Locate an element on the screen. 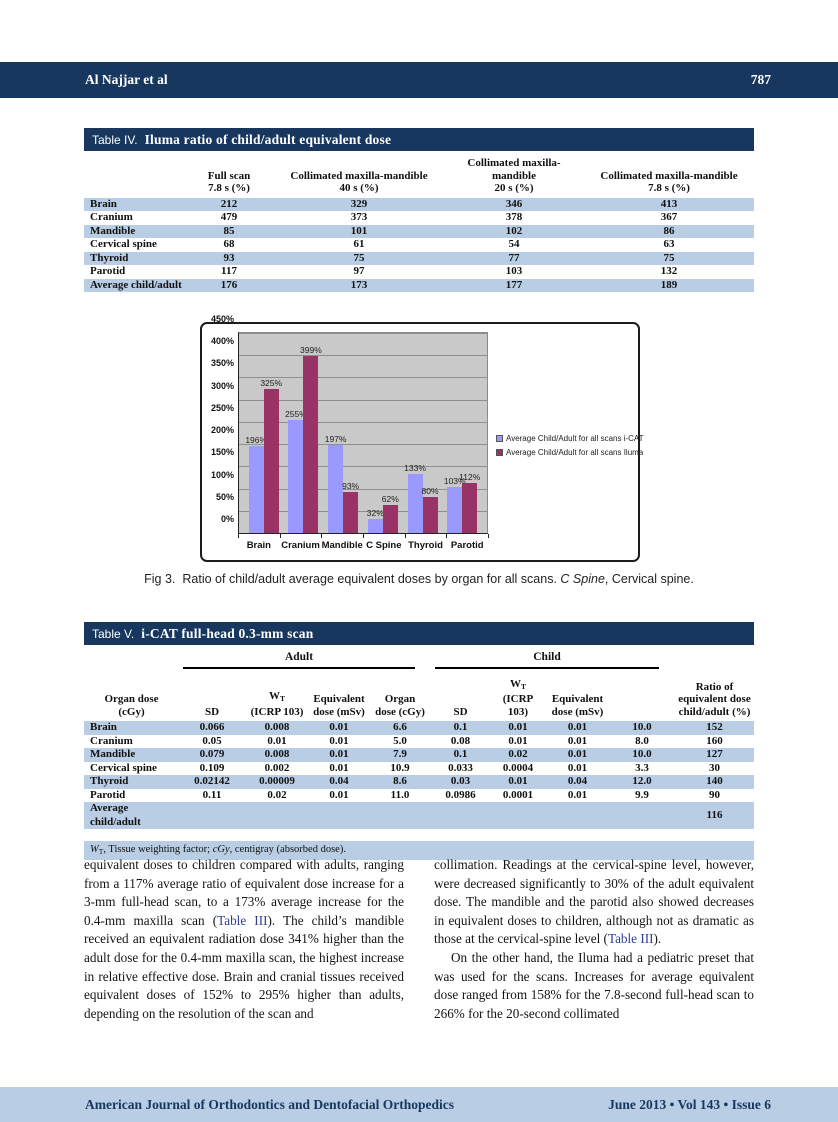 Image resolution: width=838 pixels, height=1122 pixels. value-cell: 68 is located at coordinates (229, 244).